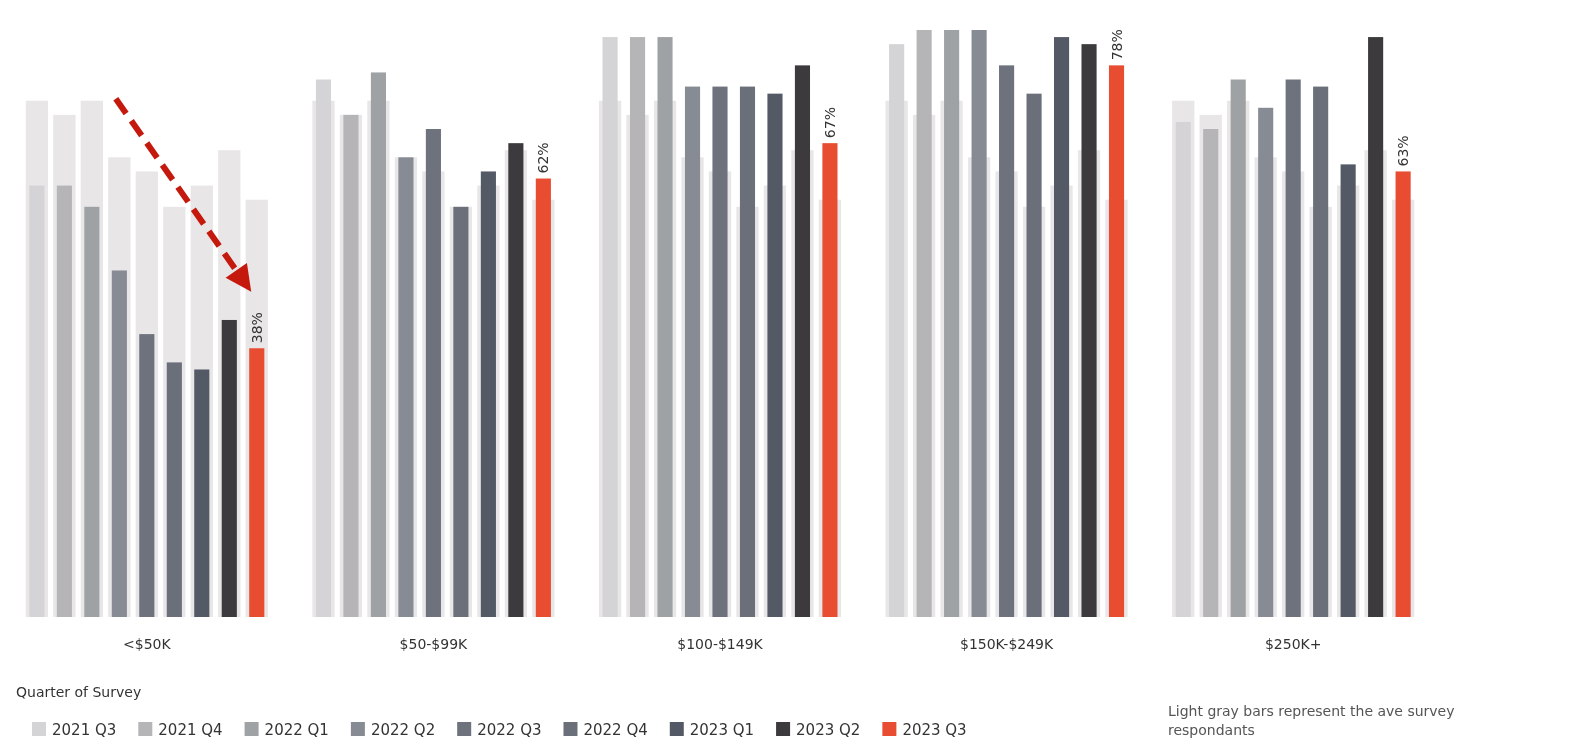 The height and width of the screenshot is (748, 1581). Describe the element at coordinates (934, 730) in the screenshot. I see `legend-label: 2023 Q3` at that location.